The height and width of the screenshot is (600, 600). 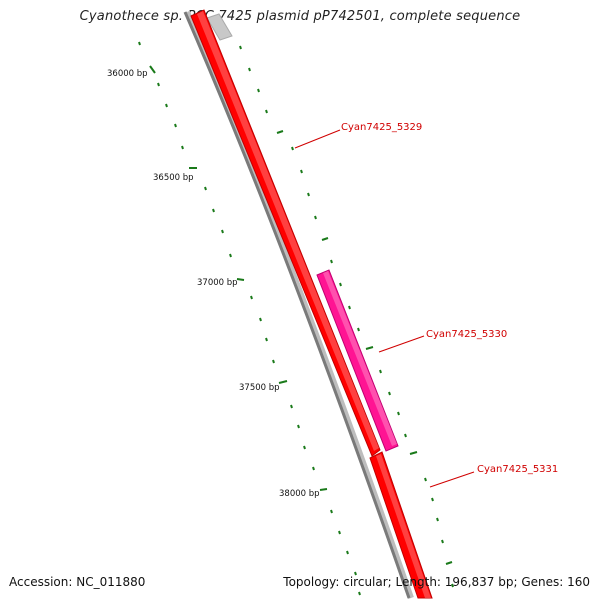 I want to click on ruler-tick-label: 37000 bp, so click(x=217, y=283).